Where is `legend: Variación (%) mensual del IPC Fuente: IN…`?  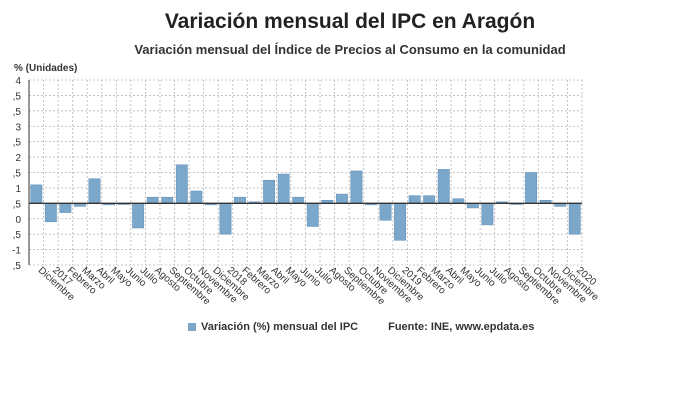
legend: Variación (%) mensual del IPC Fuente: IN… is located at coordinates (361, 327).